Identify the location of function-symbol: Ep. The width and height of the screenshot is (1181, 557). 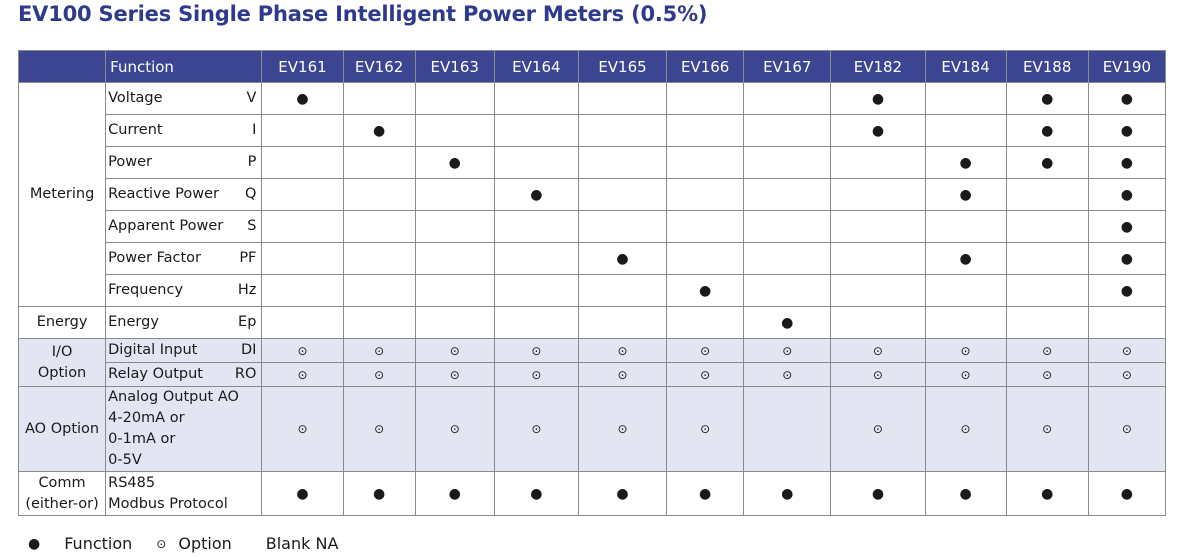
(247, 322).